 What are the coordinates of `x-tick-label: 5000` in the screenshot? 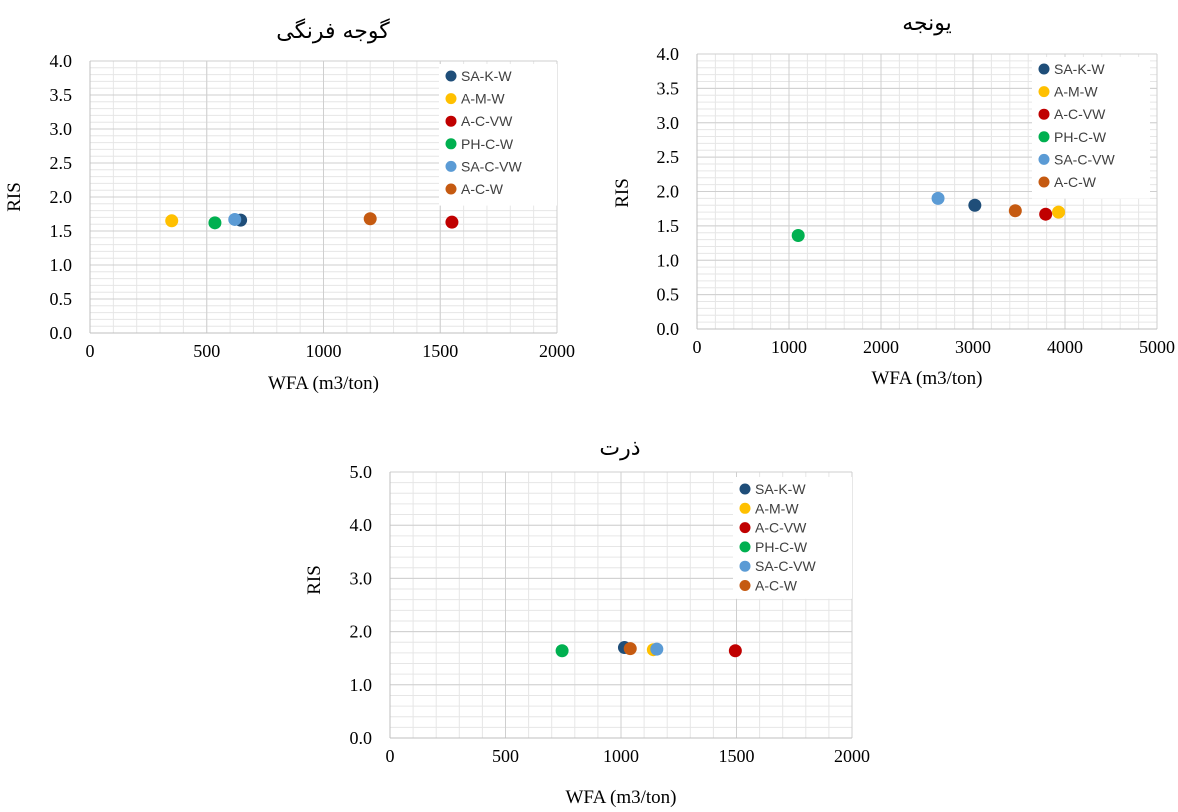 It's located at (1157, 347).